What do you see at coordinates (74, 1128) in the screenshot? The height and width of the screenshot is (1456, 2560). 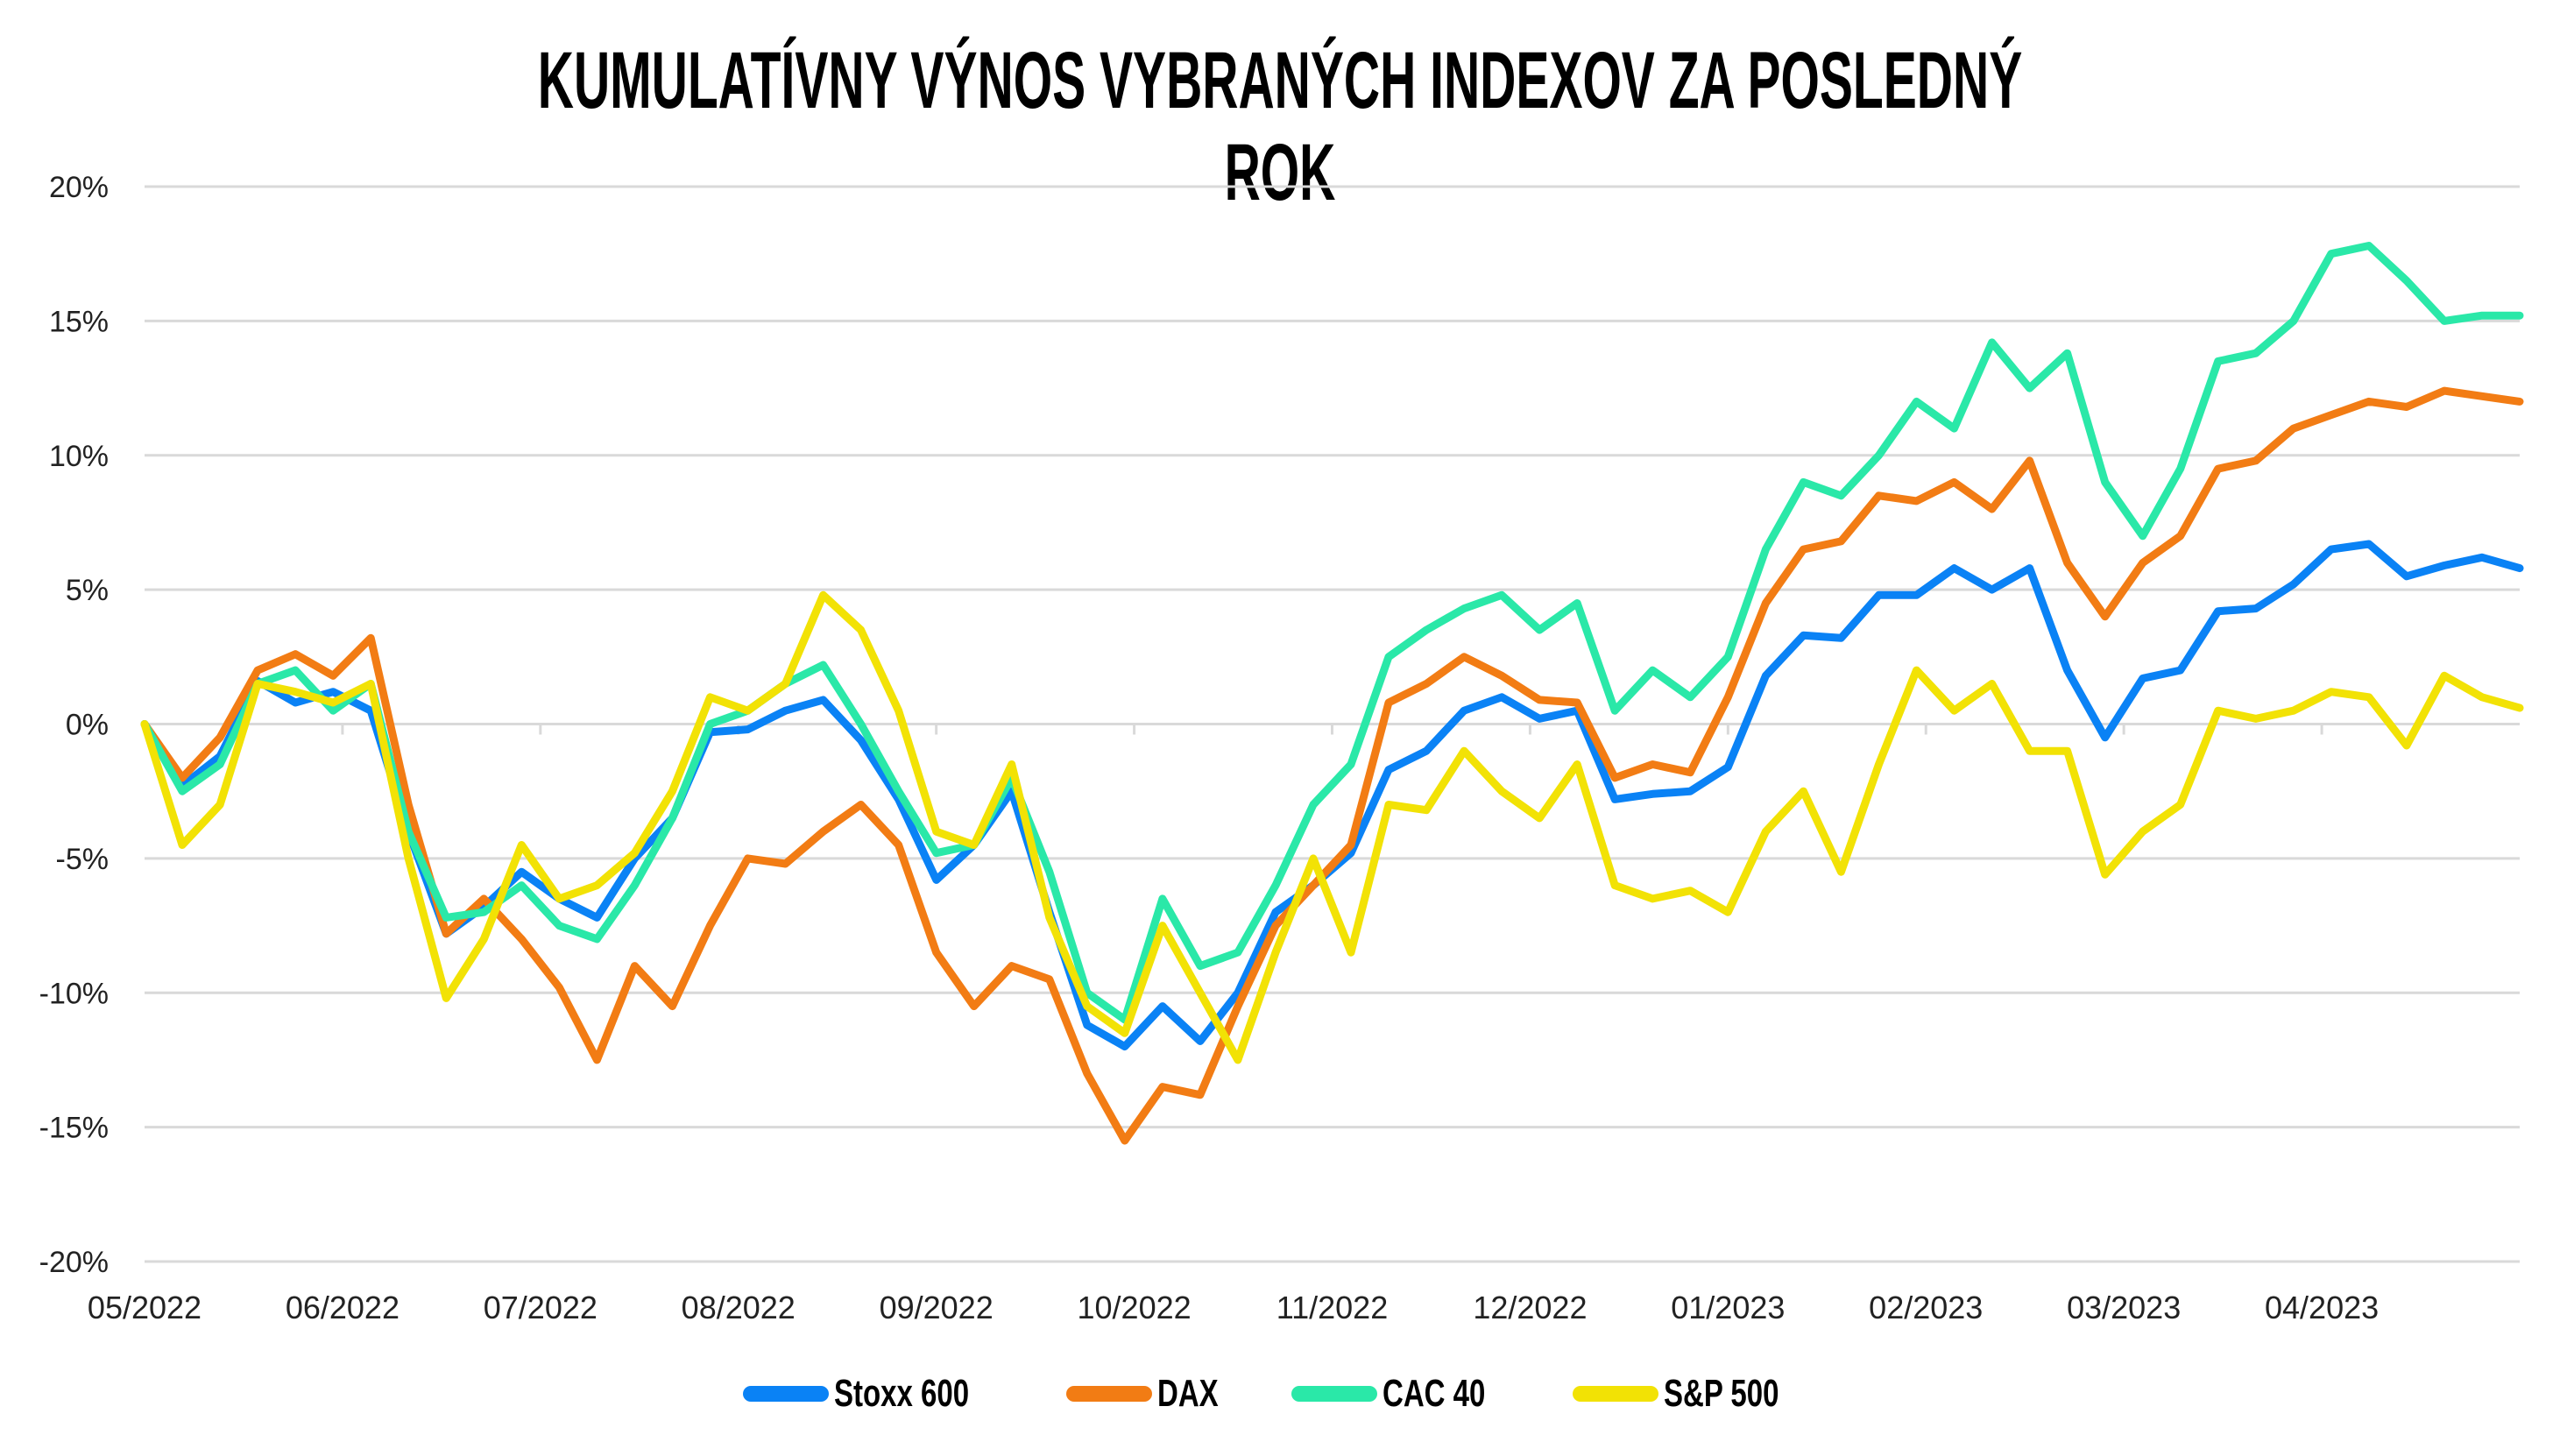 I see `y-tick-label: -15%` at bounding box center [74, 1128].